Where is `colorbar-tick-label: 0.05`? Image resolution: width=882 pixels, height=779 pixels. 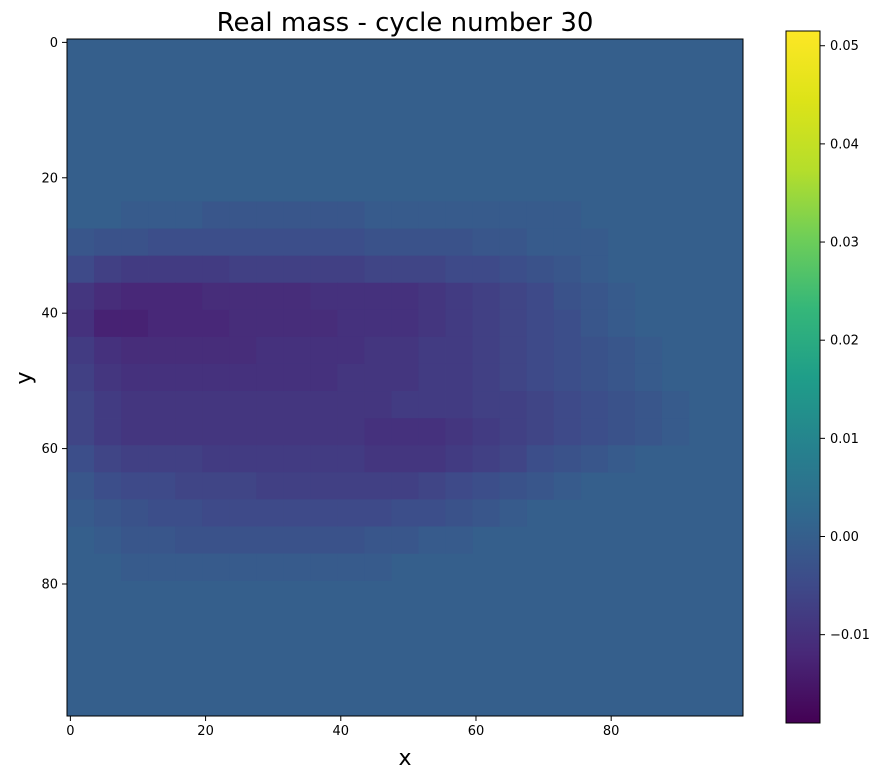 colorbar-tick-label: 0.05 is located at coordinates (844, 46).